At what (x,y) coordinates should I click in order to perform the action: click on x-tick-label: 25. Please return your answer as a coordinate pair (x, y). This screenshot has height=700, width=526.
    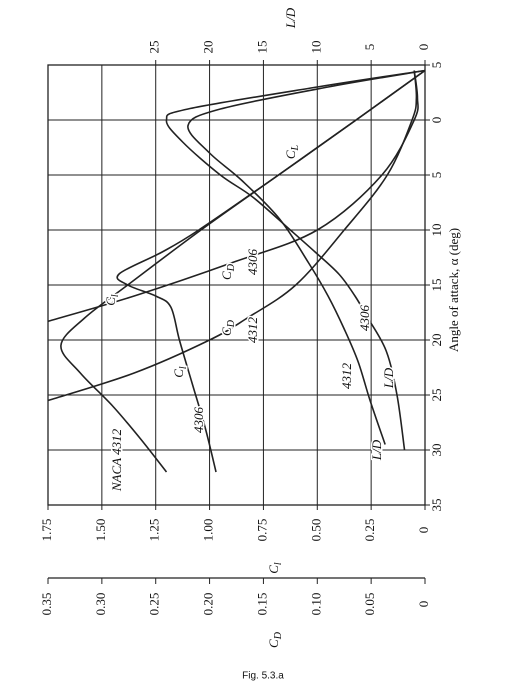
    Looking at the image, I should click on (436, 395).